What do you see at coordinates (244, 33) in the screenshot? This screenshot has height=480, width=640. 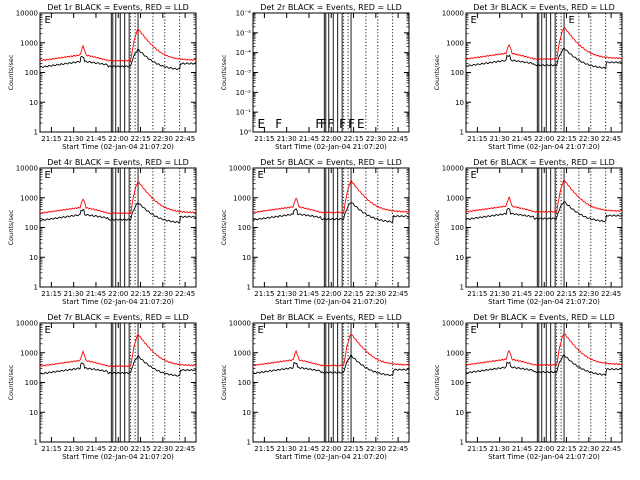 I see `y-tick-label: 10⁻⁵` at bounding box center [244, 33].